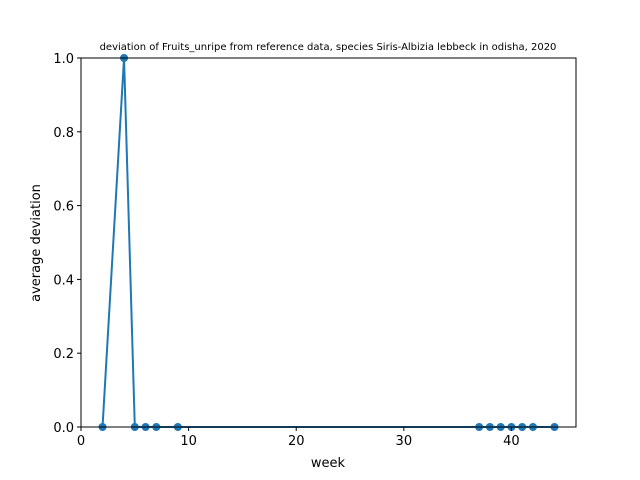 This screenshot has width=640, height=480. What do you see at coordinates (511, 441) in the screenshot?
I see `x-tick-label: 40` at bounding box center [511, 441].